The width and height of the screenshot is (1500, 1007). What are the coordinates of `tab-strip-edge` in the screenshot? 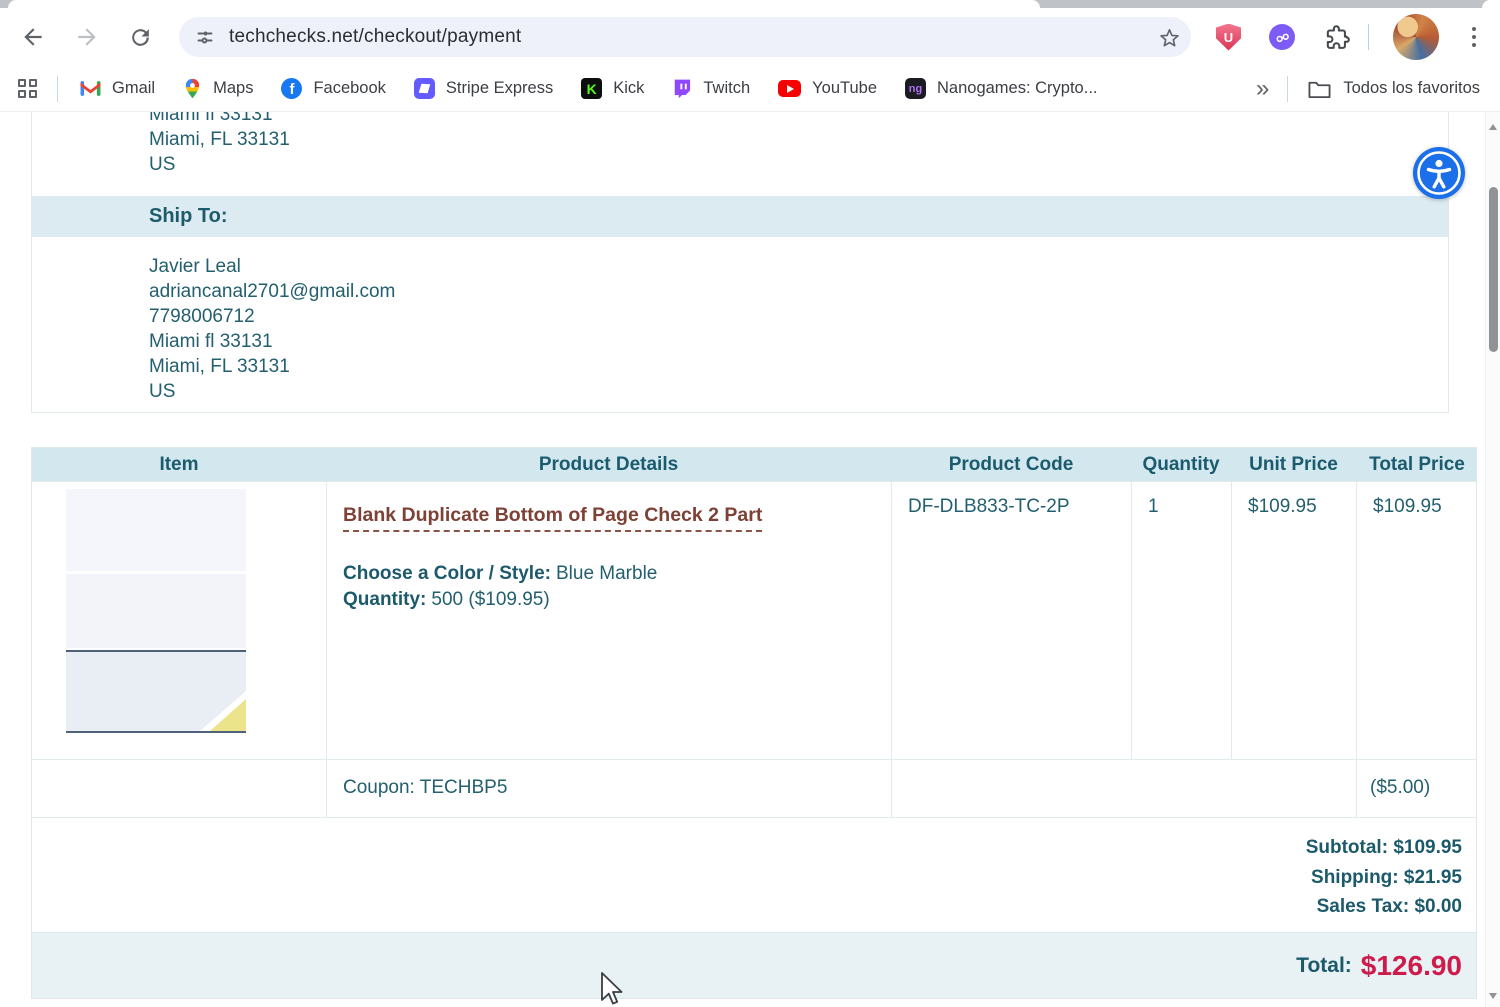 It's located at (1491, 4).